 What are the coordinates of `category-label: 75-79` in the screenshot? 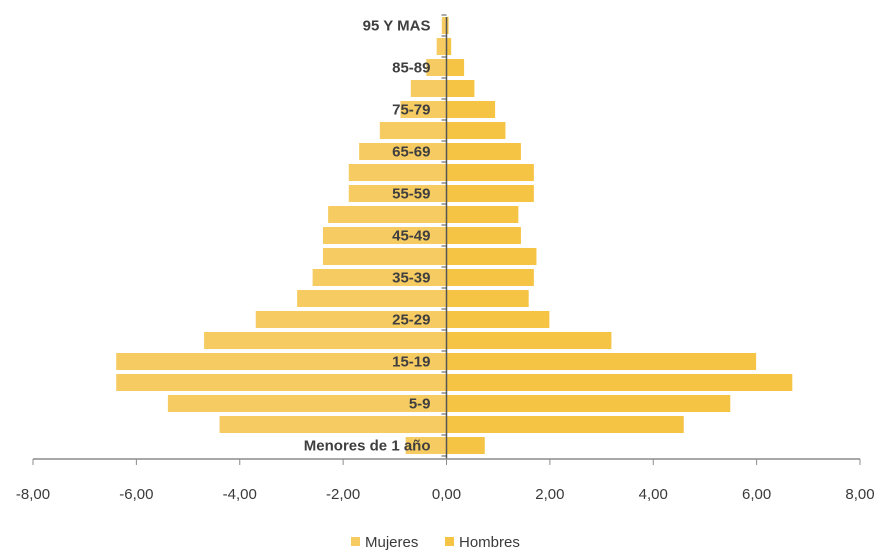 It's located at (411, 110).